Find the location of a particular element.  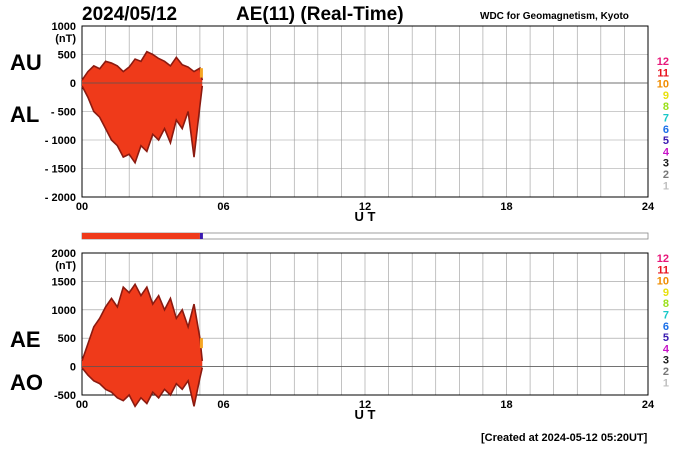

y-tick-label: - 500 is located at coordinates (63, 113).